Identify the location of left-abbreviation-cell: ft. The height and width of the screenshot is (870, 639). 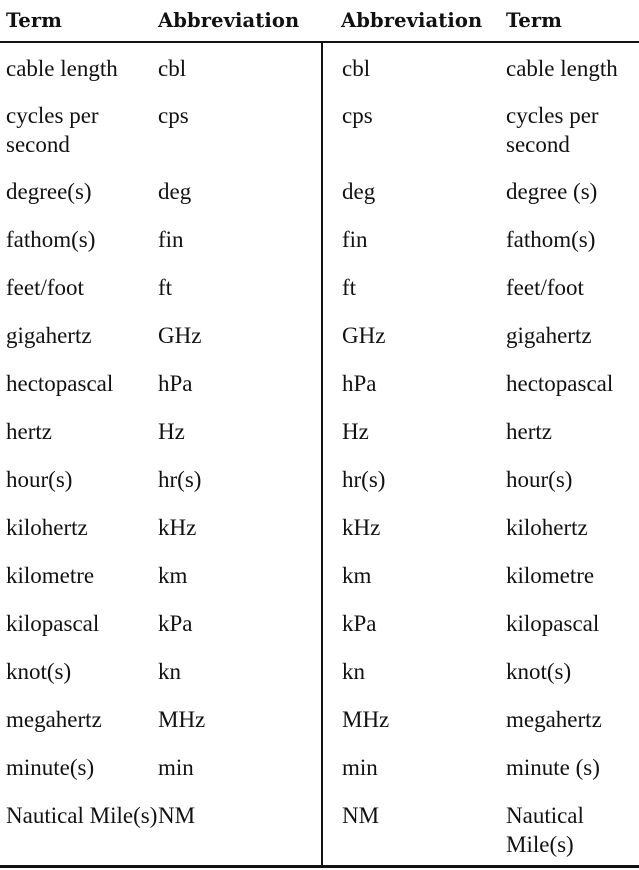
(165, 287).